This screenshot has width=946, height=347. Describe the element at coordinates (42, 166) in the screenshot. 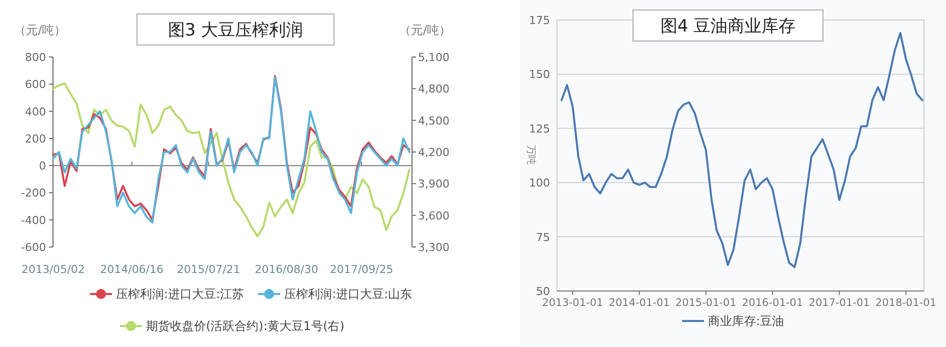

I see `y-tick-label: 0` at that location.